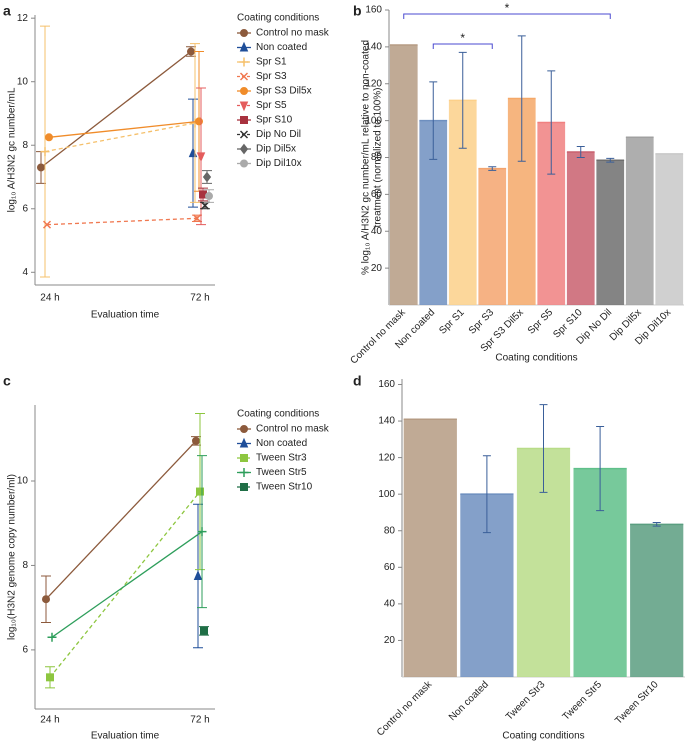 The height and width of the screenshot is (742, 685). I want to click on series: Spr S5, so click(241, 156).